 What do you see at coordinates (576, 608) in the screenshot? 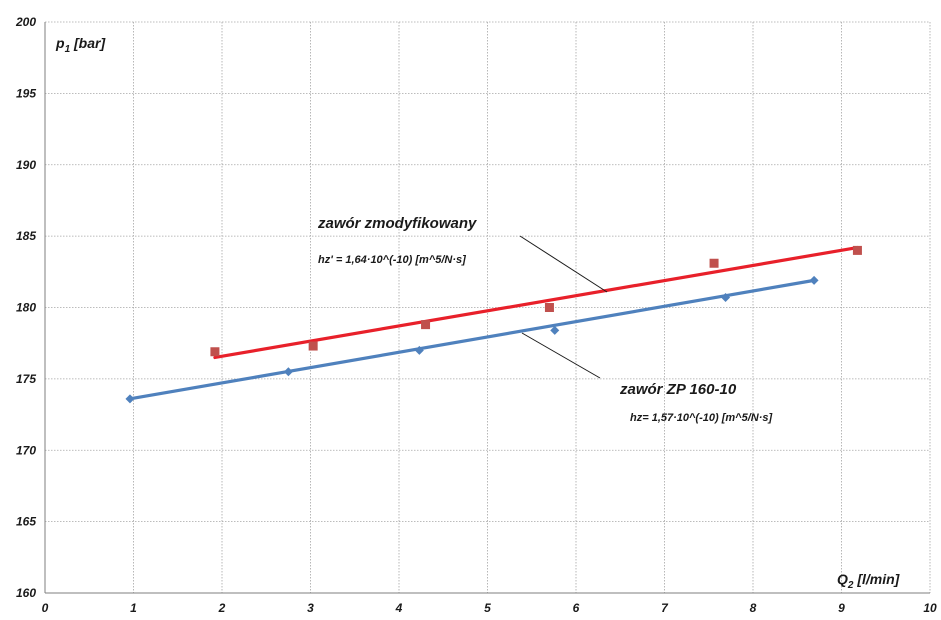
I see `x-tick-label: 6` at bounding box center [576, 608].